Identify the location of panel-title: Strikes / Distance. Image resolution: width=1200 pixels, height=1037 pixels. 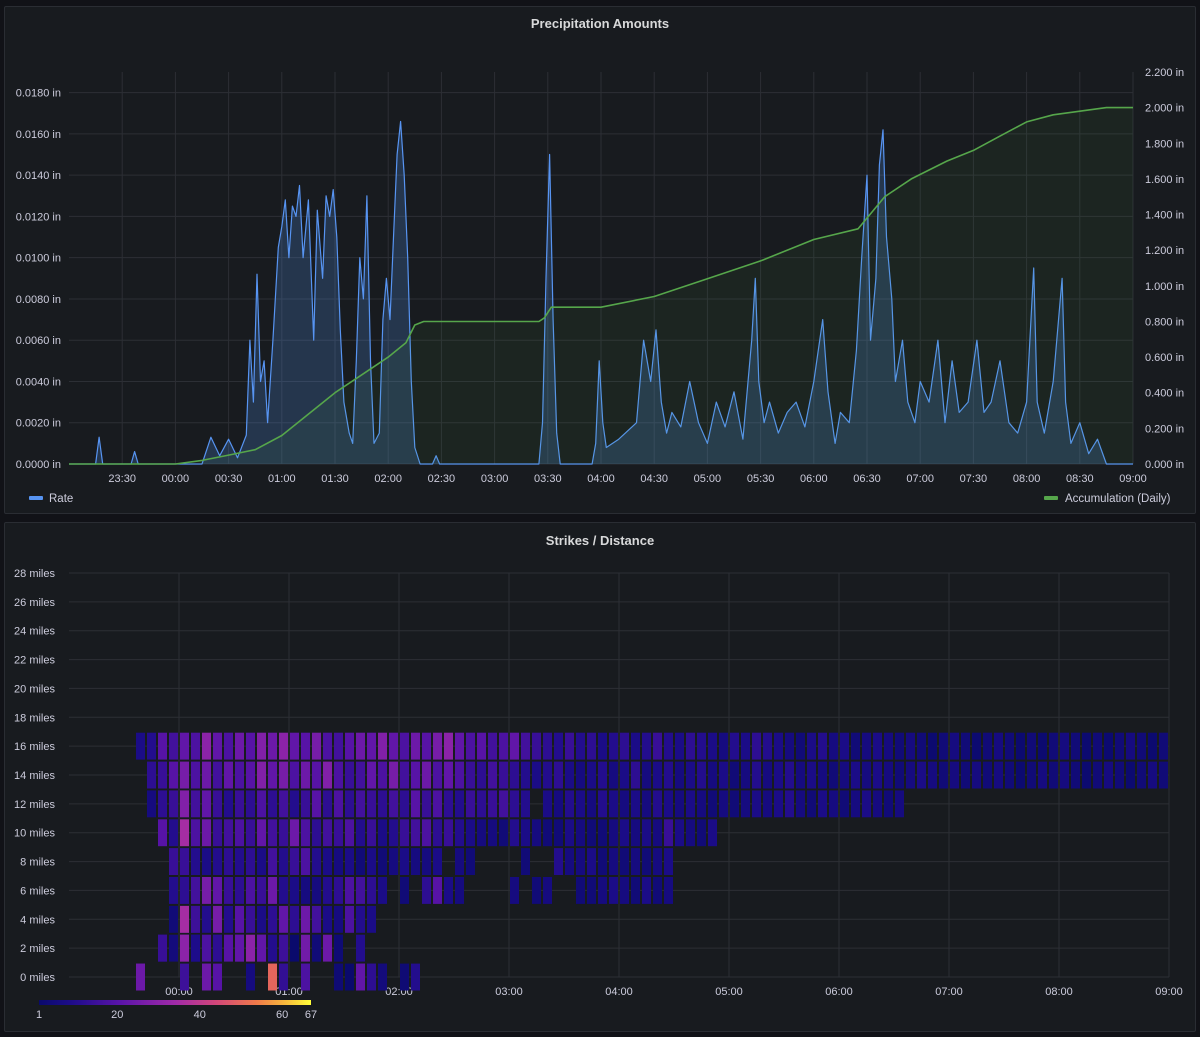
(600, 540).